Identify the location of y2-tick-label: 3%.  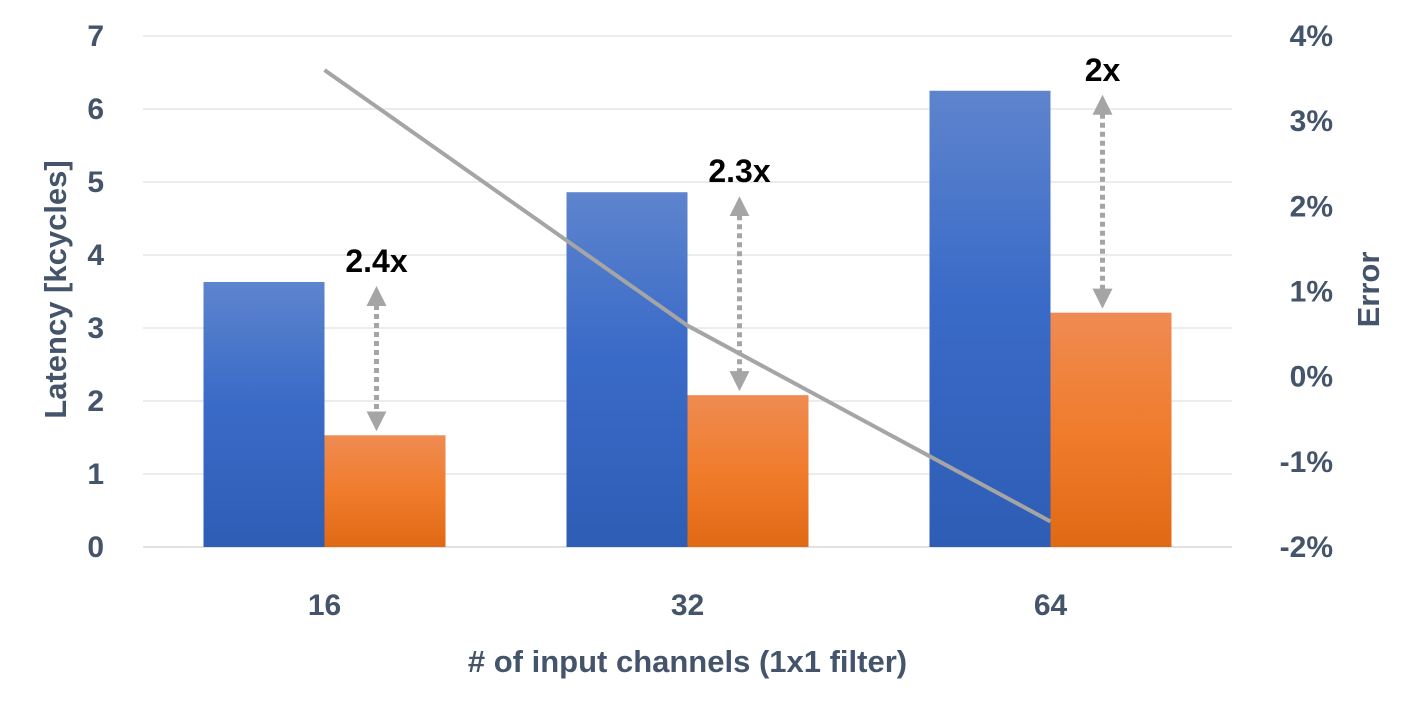
(1311, 121).